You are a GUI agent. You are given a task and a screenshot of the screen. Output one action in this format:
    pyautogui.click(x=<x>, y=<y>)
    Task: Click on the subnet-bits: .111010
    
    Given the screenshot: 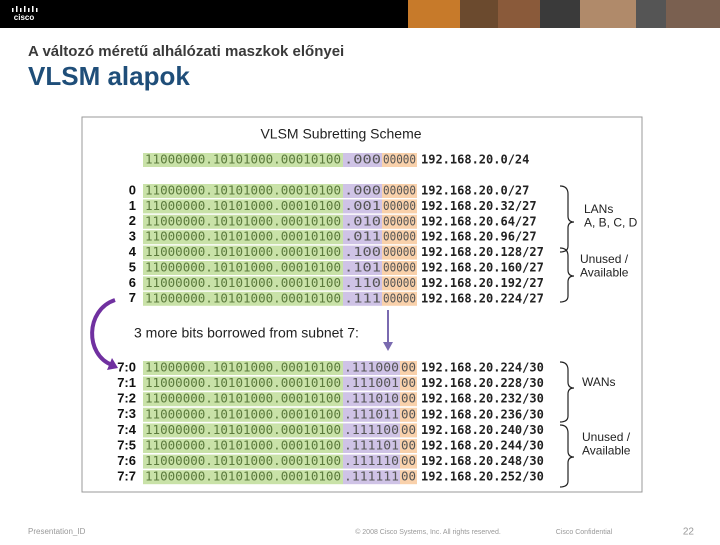 What is the action you would take?
    pyautogui.click(x=371, y=399)
    